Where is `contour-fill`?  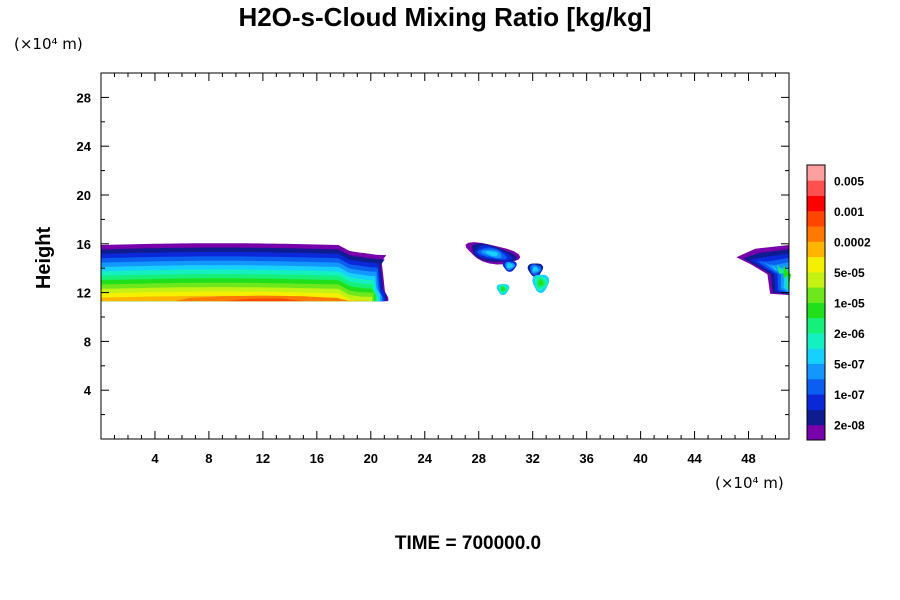
contour-fill is located at coordinates (446, 272).